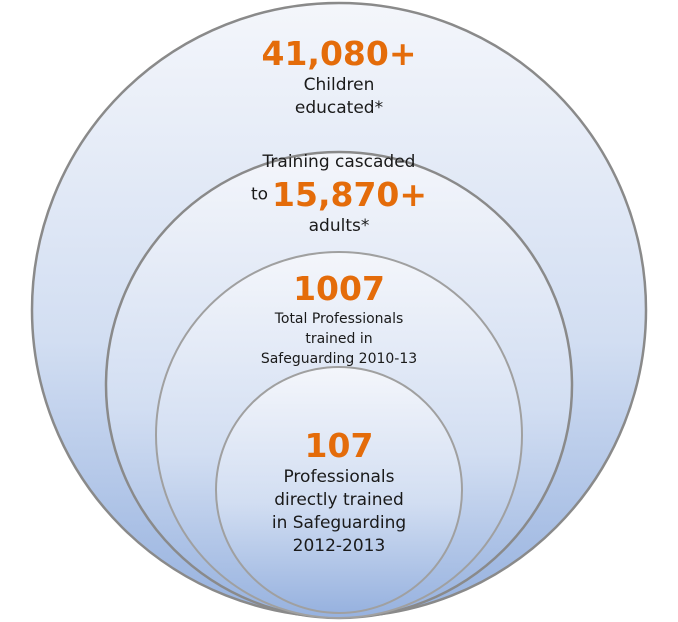  I want to click on children-educated-text-line: Children, so click(339, 85).